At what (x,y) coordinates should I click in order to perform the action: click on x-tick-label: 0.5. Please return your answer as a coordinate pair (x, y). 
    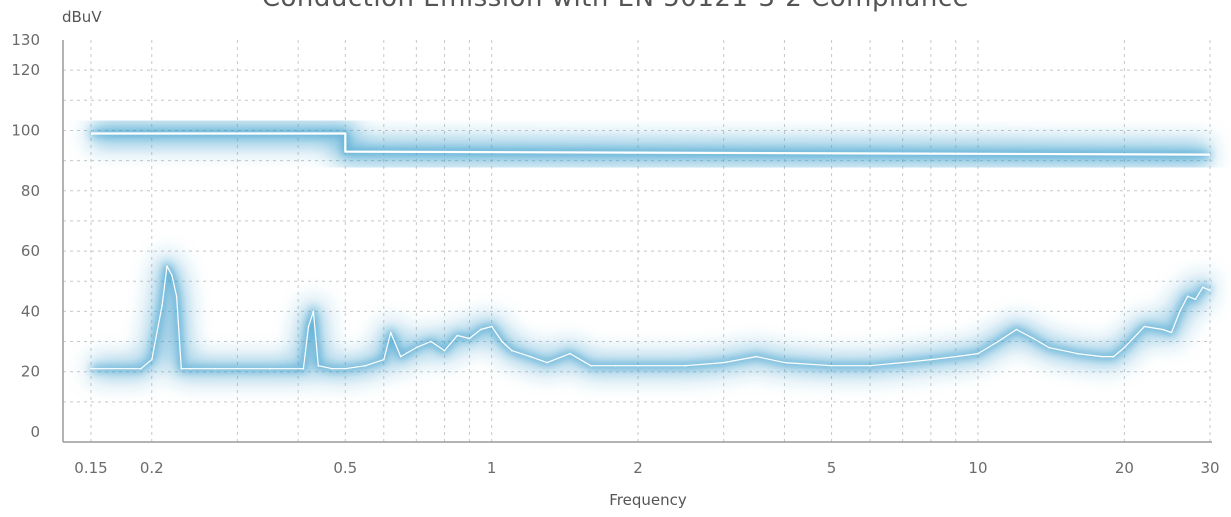
    Looking at the image, I should click on (345, 468).